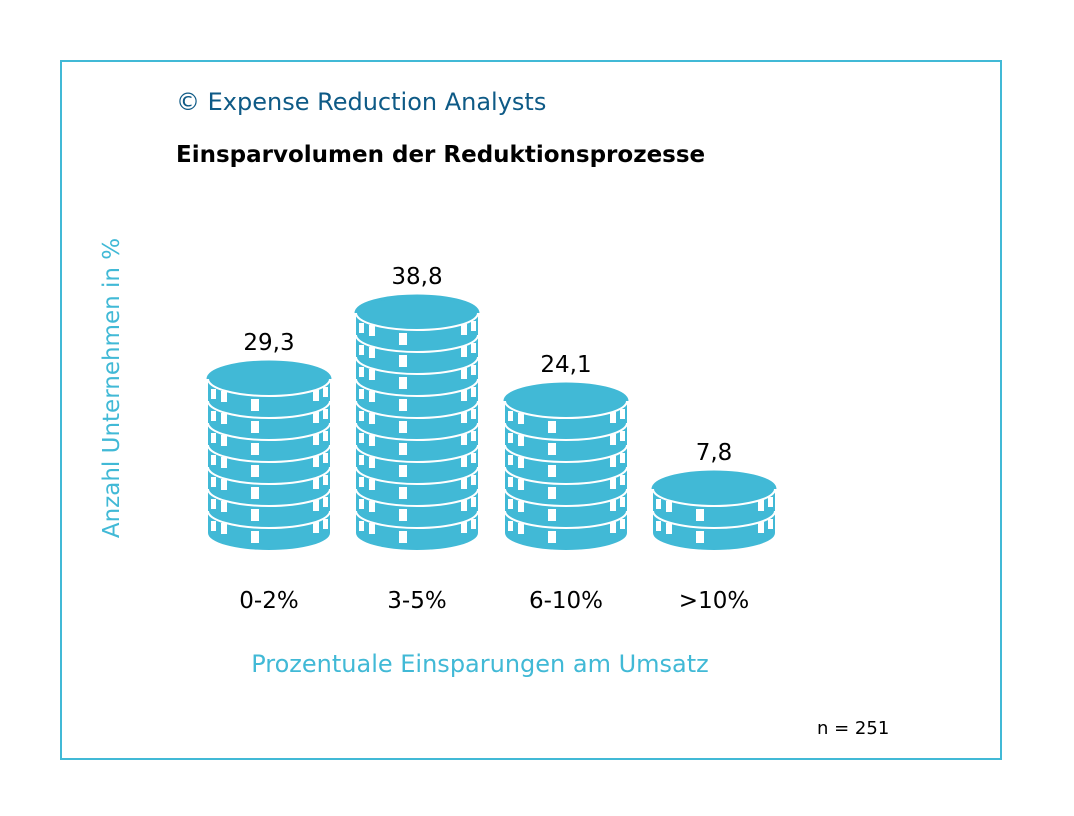 The height and width of the screenshot is (816, 1074). What do you see at coordinates (714, 453) in the screenshot?
I see `data-label: 7,8` at bounding box center [714, 453].